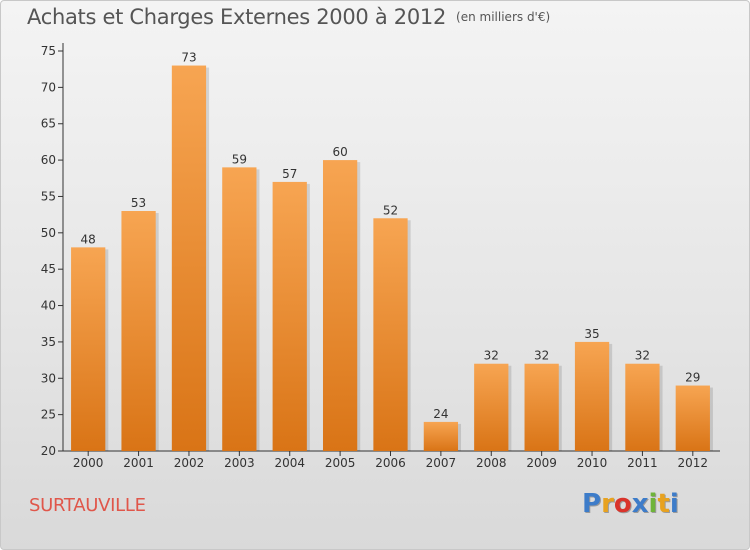 This screenshot has width=750, height=550. I want to click on x-tick-label: 2009, so click(541, 463).